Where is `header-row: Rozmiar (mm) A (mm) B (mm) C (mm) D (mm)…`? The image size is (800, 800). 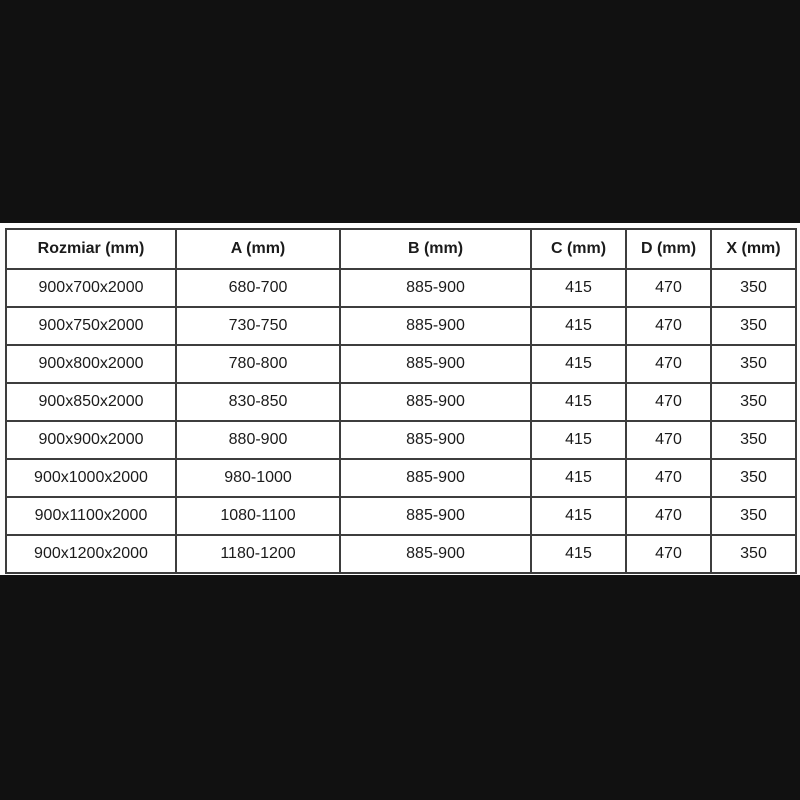 header-row: Rozmiar (mm) A (mm) B (mm) C (mm) D (mm)… is located at coordinates (401, 249).